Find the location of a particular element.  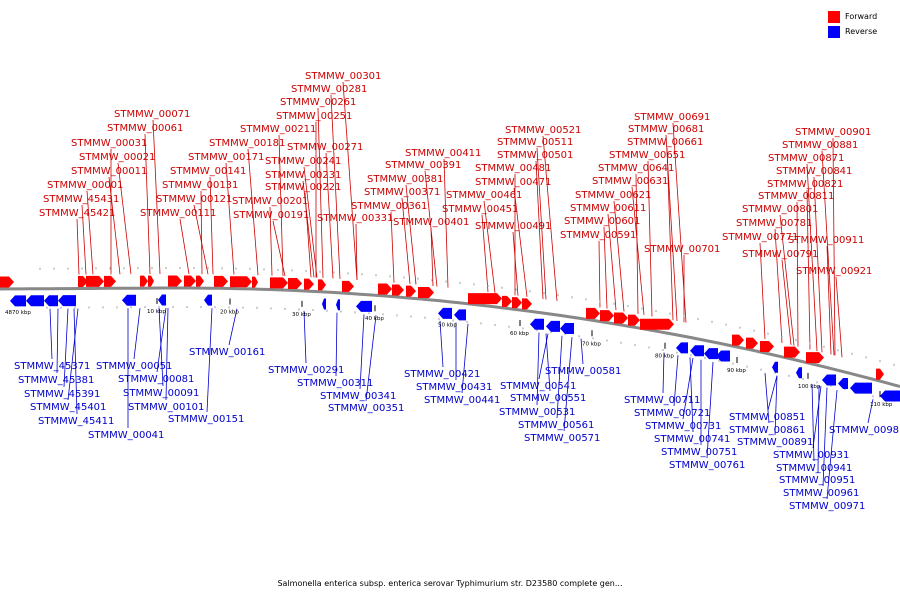

forward-gene-label: STMMW_00241 is located at coordinates (303, 161).